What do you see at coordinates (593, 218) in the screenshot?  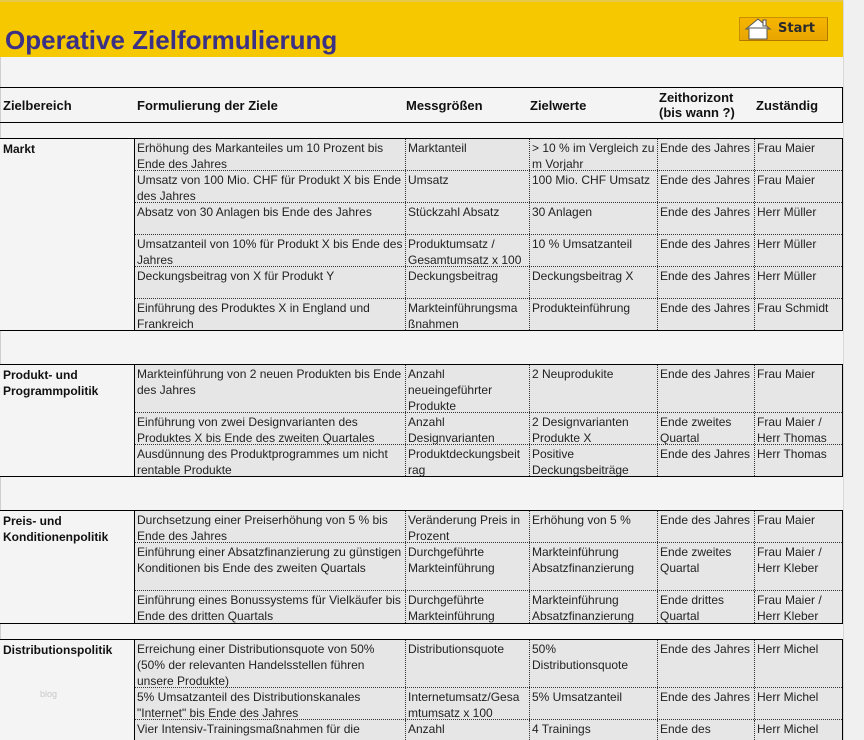 I see `cell-zielwert: 30 Anlagen` at bounding box center [593, 218].